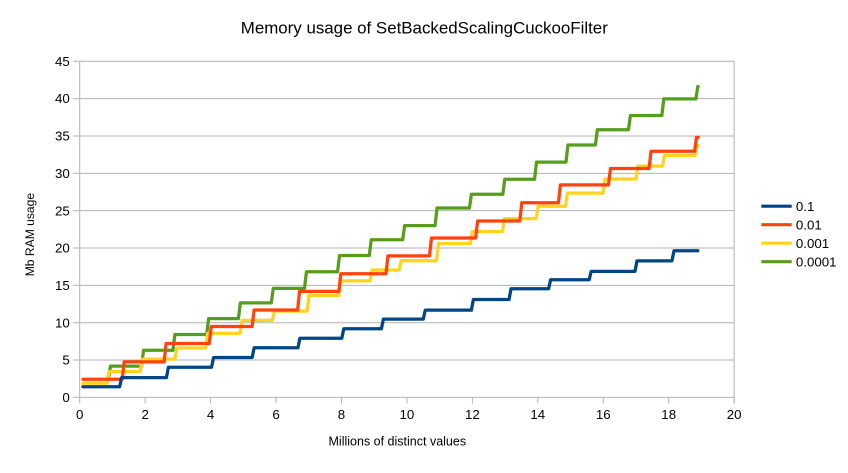 This screenshot has width=848, height=473. I want to click on svg-text: 5, so click(65, 360).